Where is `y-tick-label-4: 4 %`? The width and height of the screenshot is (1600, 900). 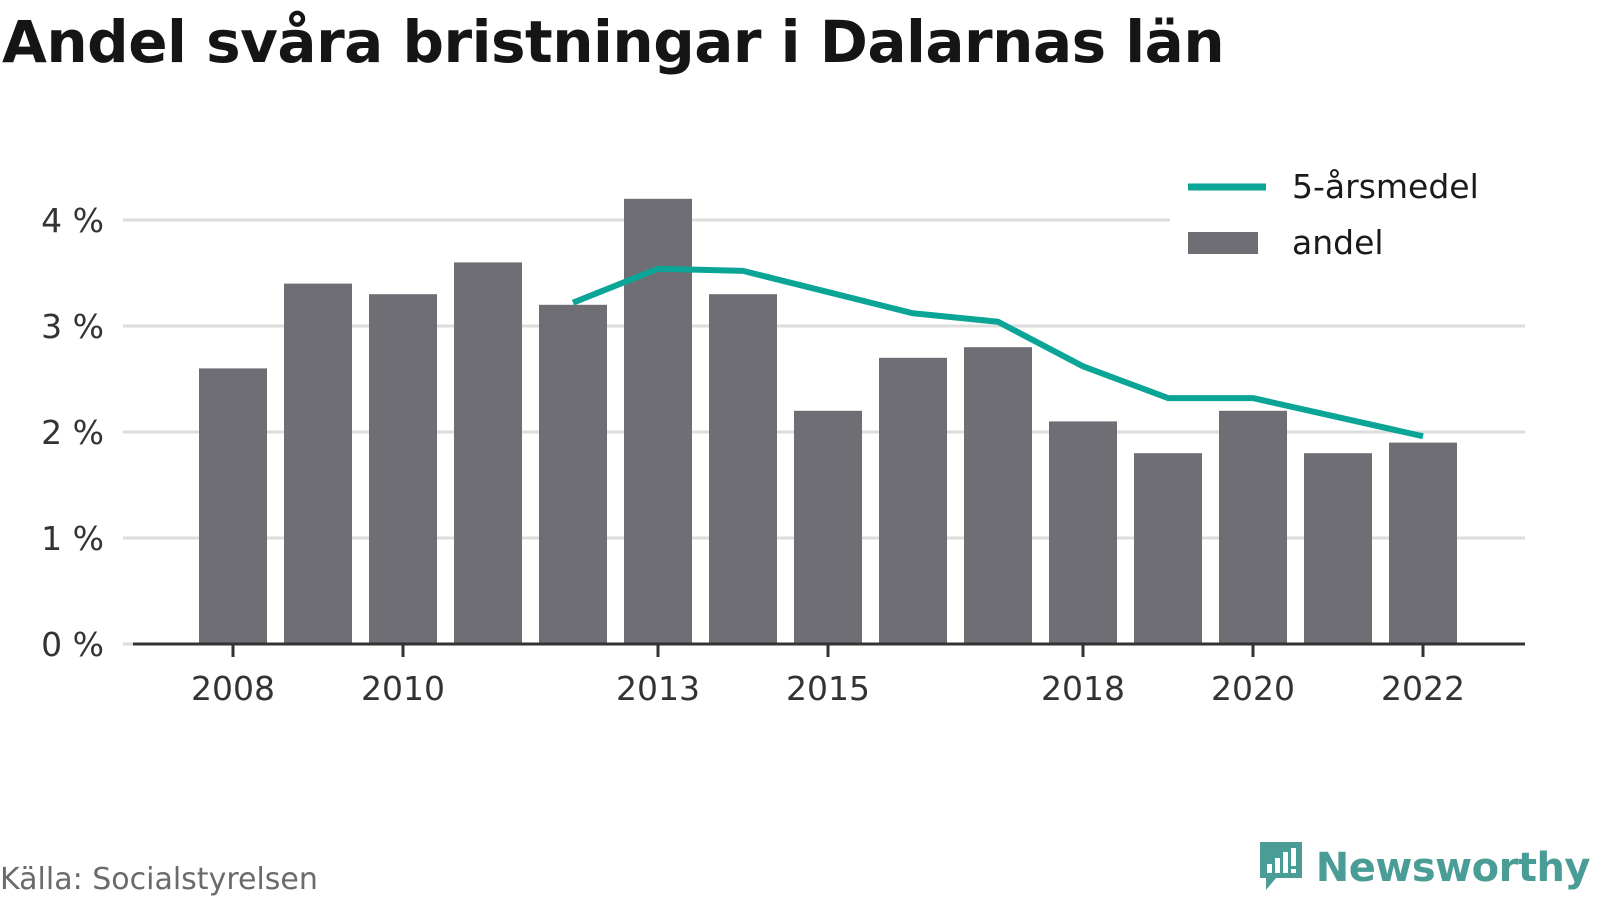 y-tick-label-4: 4 % is located at coordinates (72, 220).